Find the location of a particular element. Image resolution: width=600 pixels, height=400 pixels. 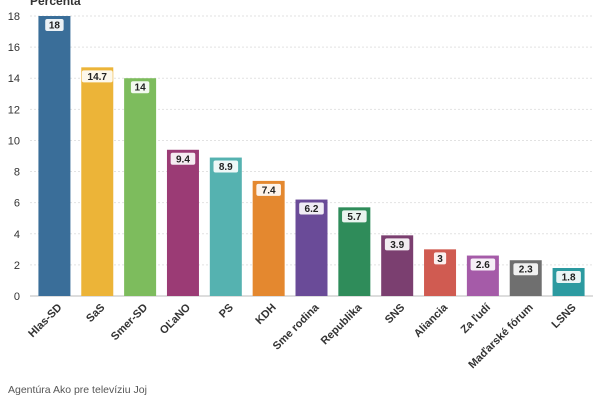

value-label: 6.2 is located at coordinates (312, 209).